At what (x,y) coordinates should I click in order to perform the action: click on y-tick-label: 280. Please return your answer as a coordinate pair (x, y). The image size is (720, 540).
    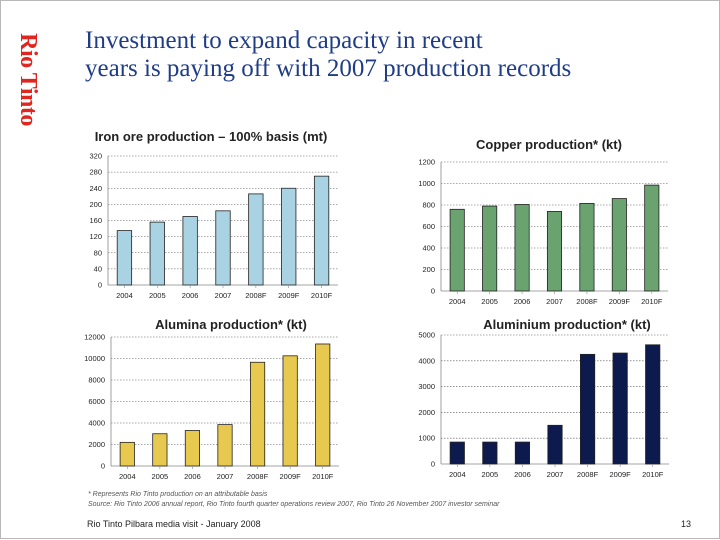
    Looking at the image, I should click on (95, 172).